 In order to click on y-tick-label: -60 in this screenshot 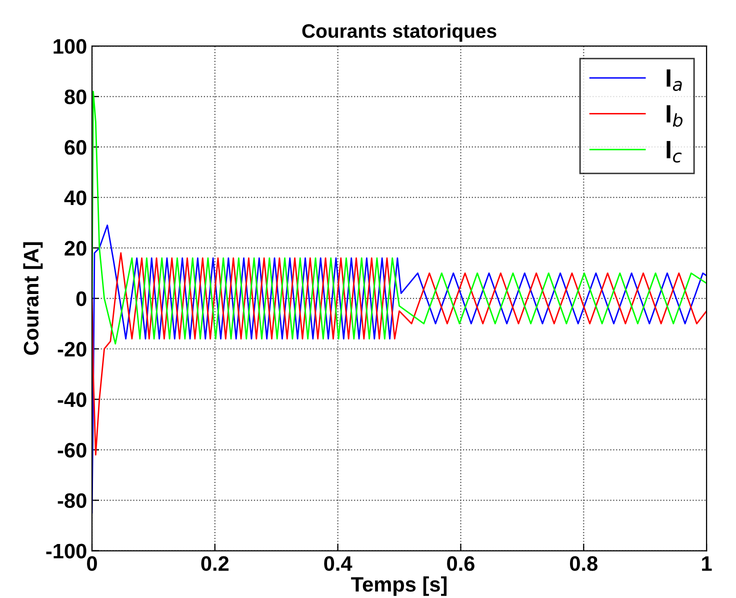, I will do `click(72, 450)`.